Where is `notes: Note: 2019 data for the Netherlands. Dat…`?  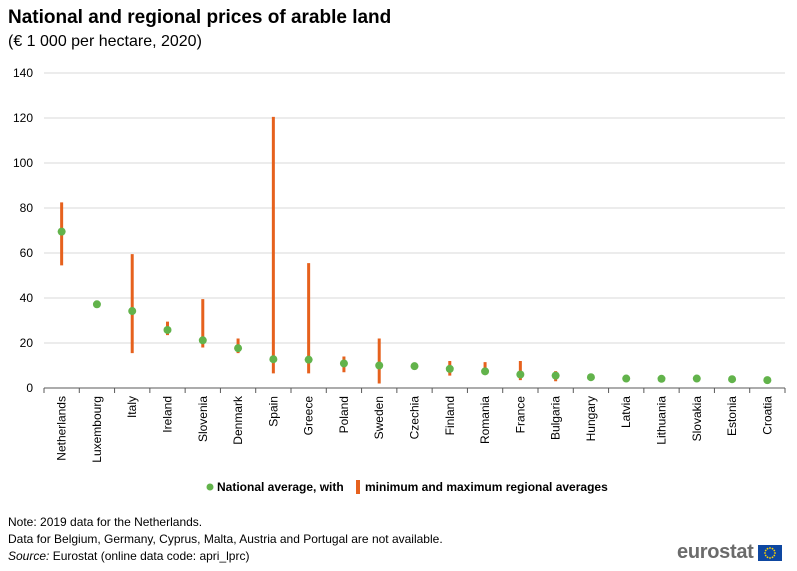 notes: Note: 2019 data for the Netherlands. Dat… is located at coordinates (225, 539).